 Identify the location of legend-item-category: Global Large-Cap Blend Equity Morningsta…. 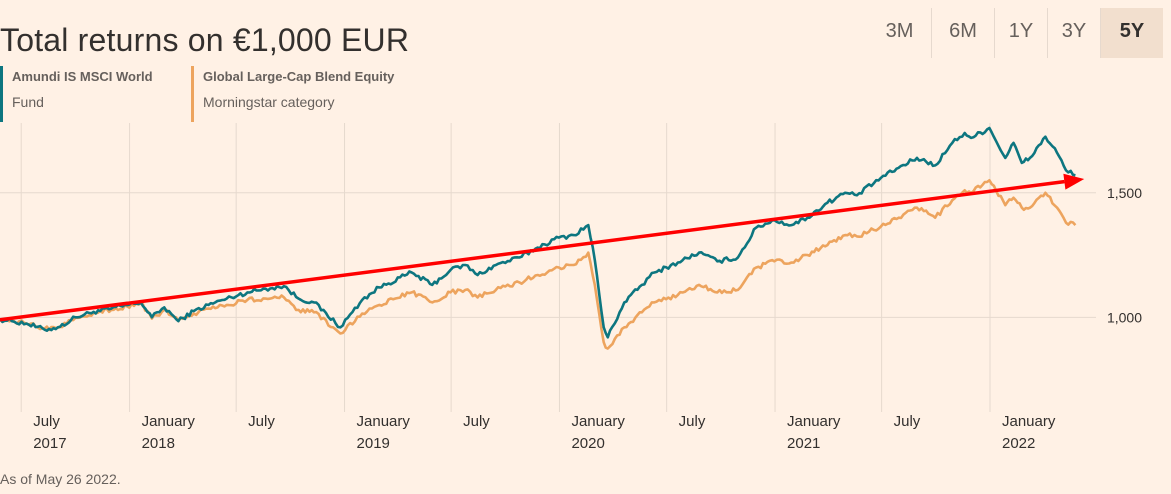
(311, 94).